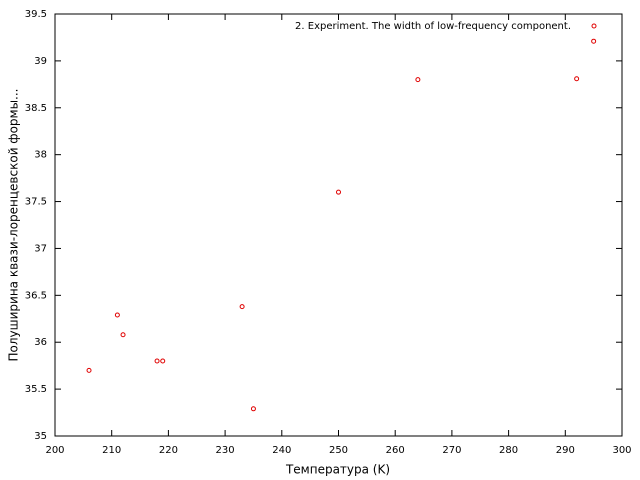 This screenshot has width=640, height=480. I want to click on y-tick-label: 37, so click(40, 248).